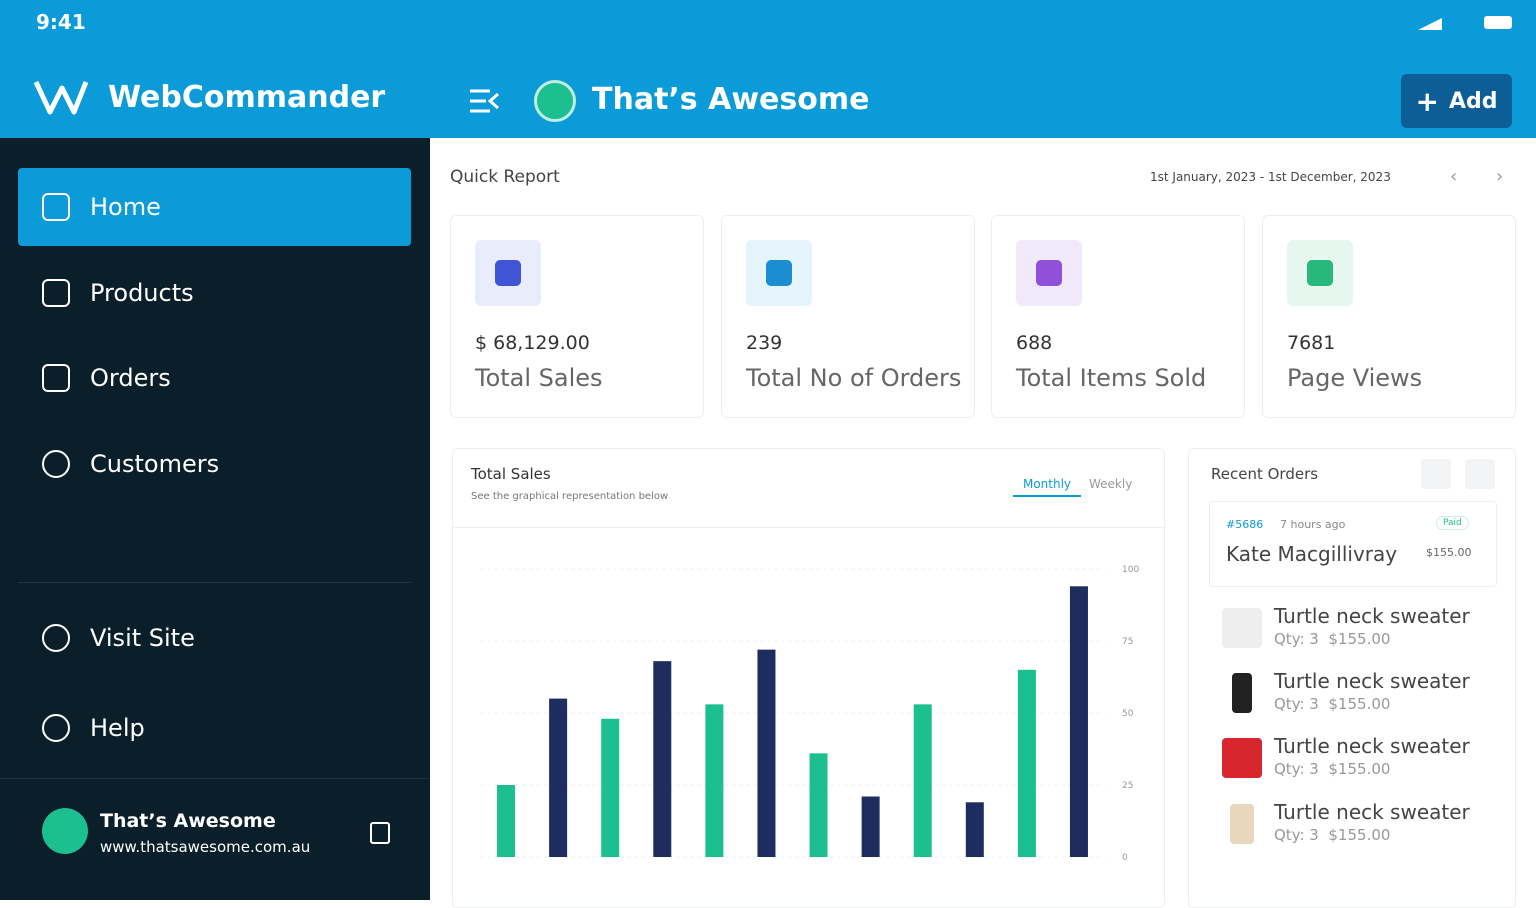 This screenshot has height=908, width=1536. What do you see at coordinates (142, 293) in the screenshot?
I see `nav-label: Products` at bounding box center [142, 293].